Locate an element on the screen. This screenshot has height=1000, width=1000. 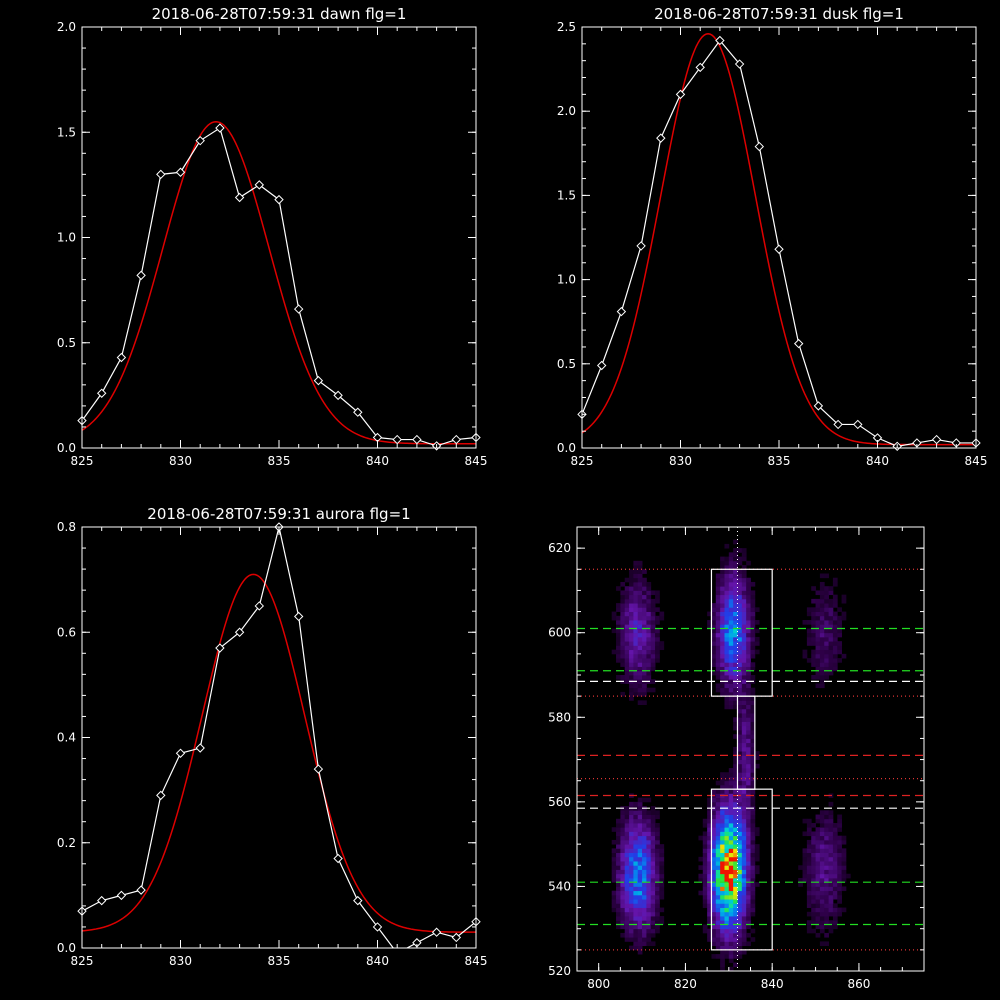
x-tick-label: 800 is located at coordinates (598, 984).